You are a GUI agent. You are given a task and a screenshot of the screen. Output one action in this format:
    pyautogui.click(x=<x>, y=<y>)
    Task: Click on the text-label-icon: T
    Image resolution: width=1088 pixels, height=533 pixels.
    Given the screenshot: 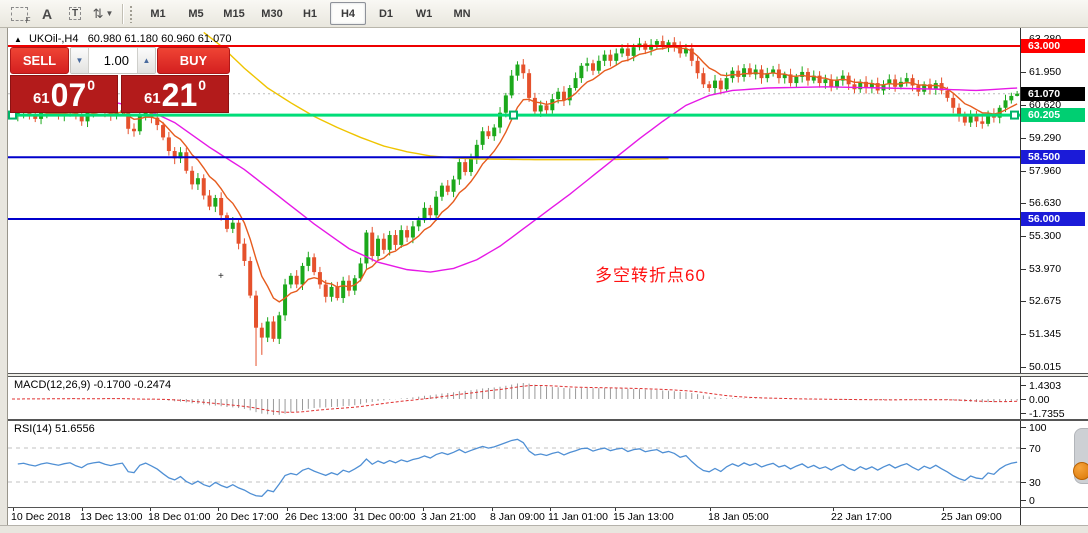 What is the action you would take?
    pyautogui.click(x=75, y=14)
    